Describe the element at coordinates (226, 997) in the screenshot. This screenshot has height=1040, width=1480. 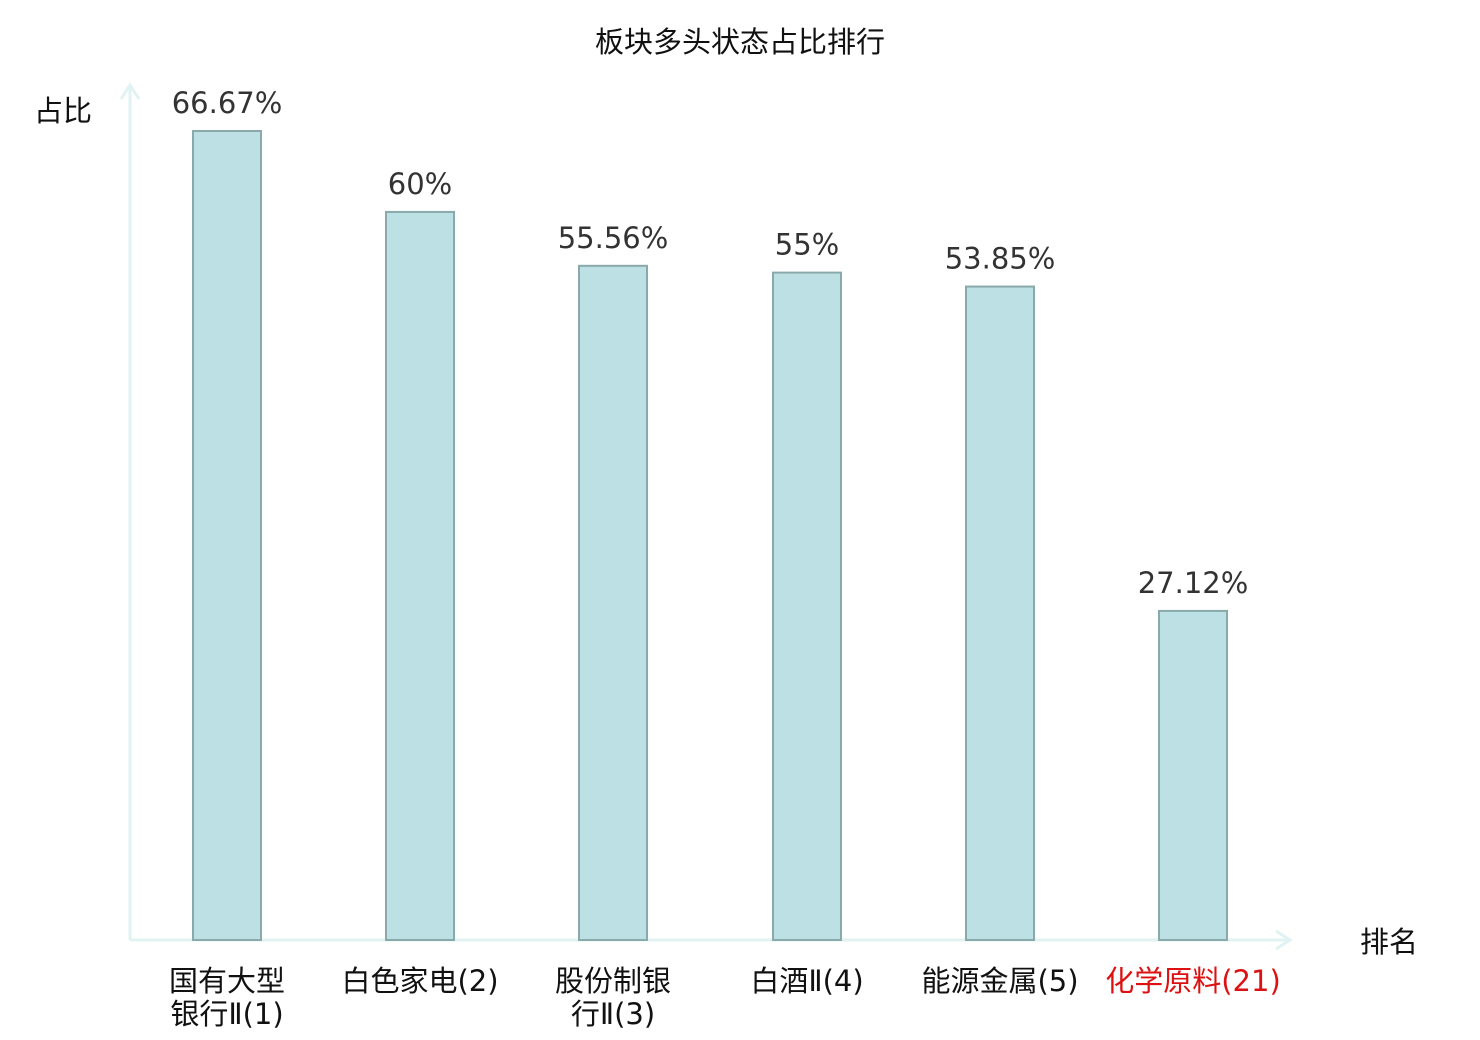
I see `category-label: 国有大型银行Ⅱ(1)` at that location.